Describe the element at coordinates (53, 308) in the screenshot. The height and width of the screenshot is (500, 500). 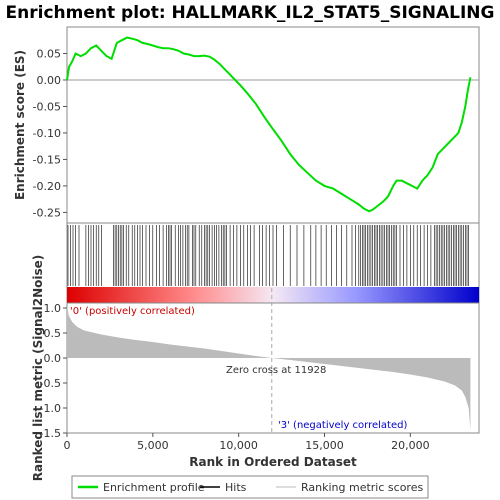
I see `metric-y-tick-label: 1.0` at that location.